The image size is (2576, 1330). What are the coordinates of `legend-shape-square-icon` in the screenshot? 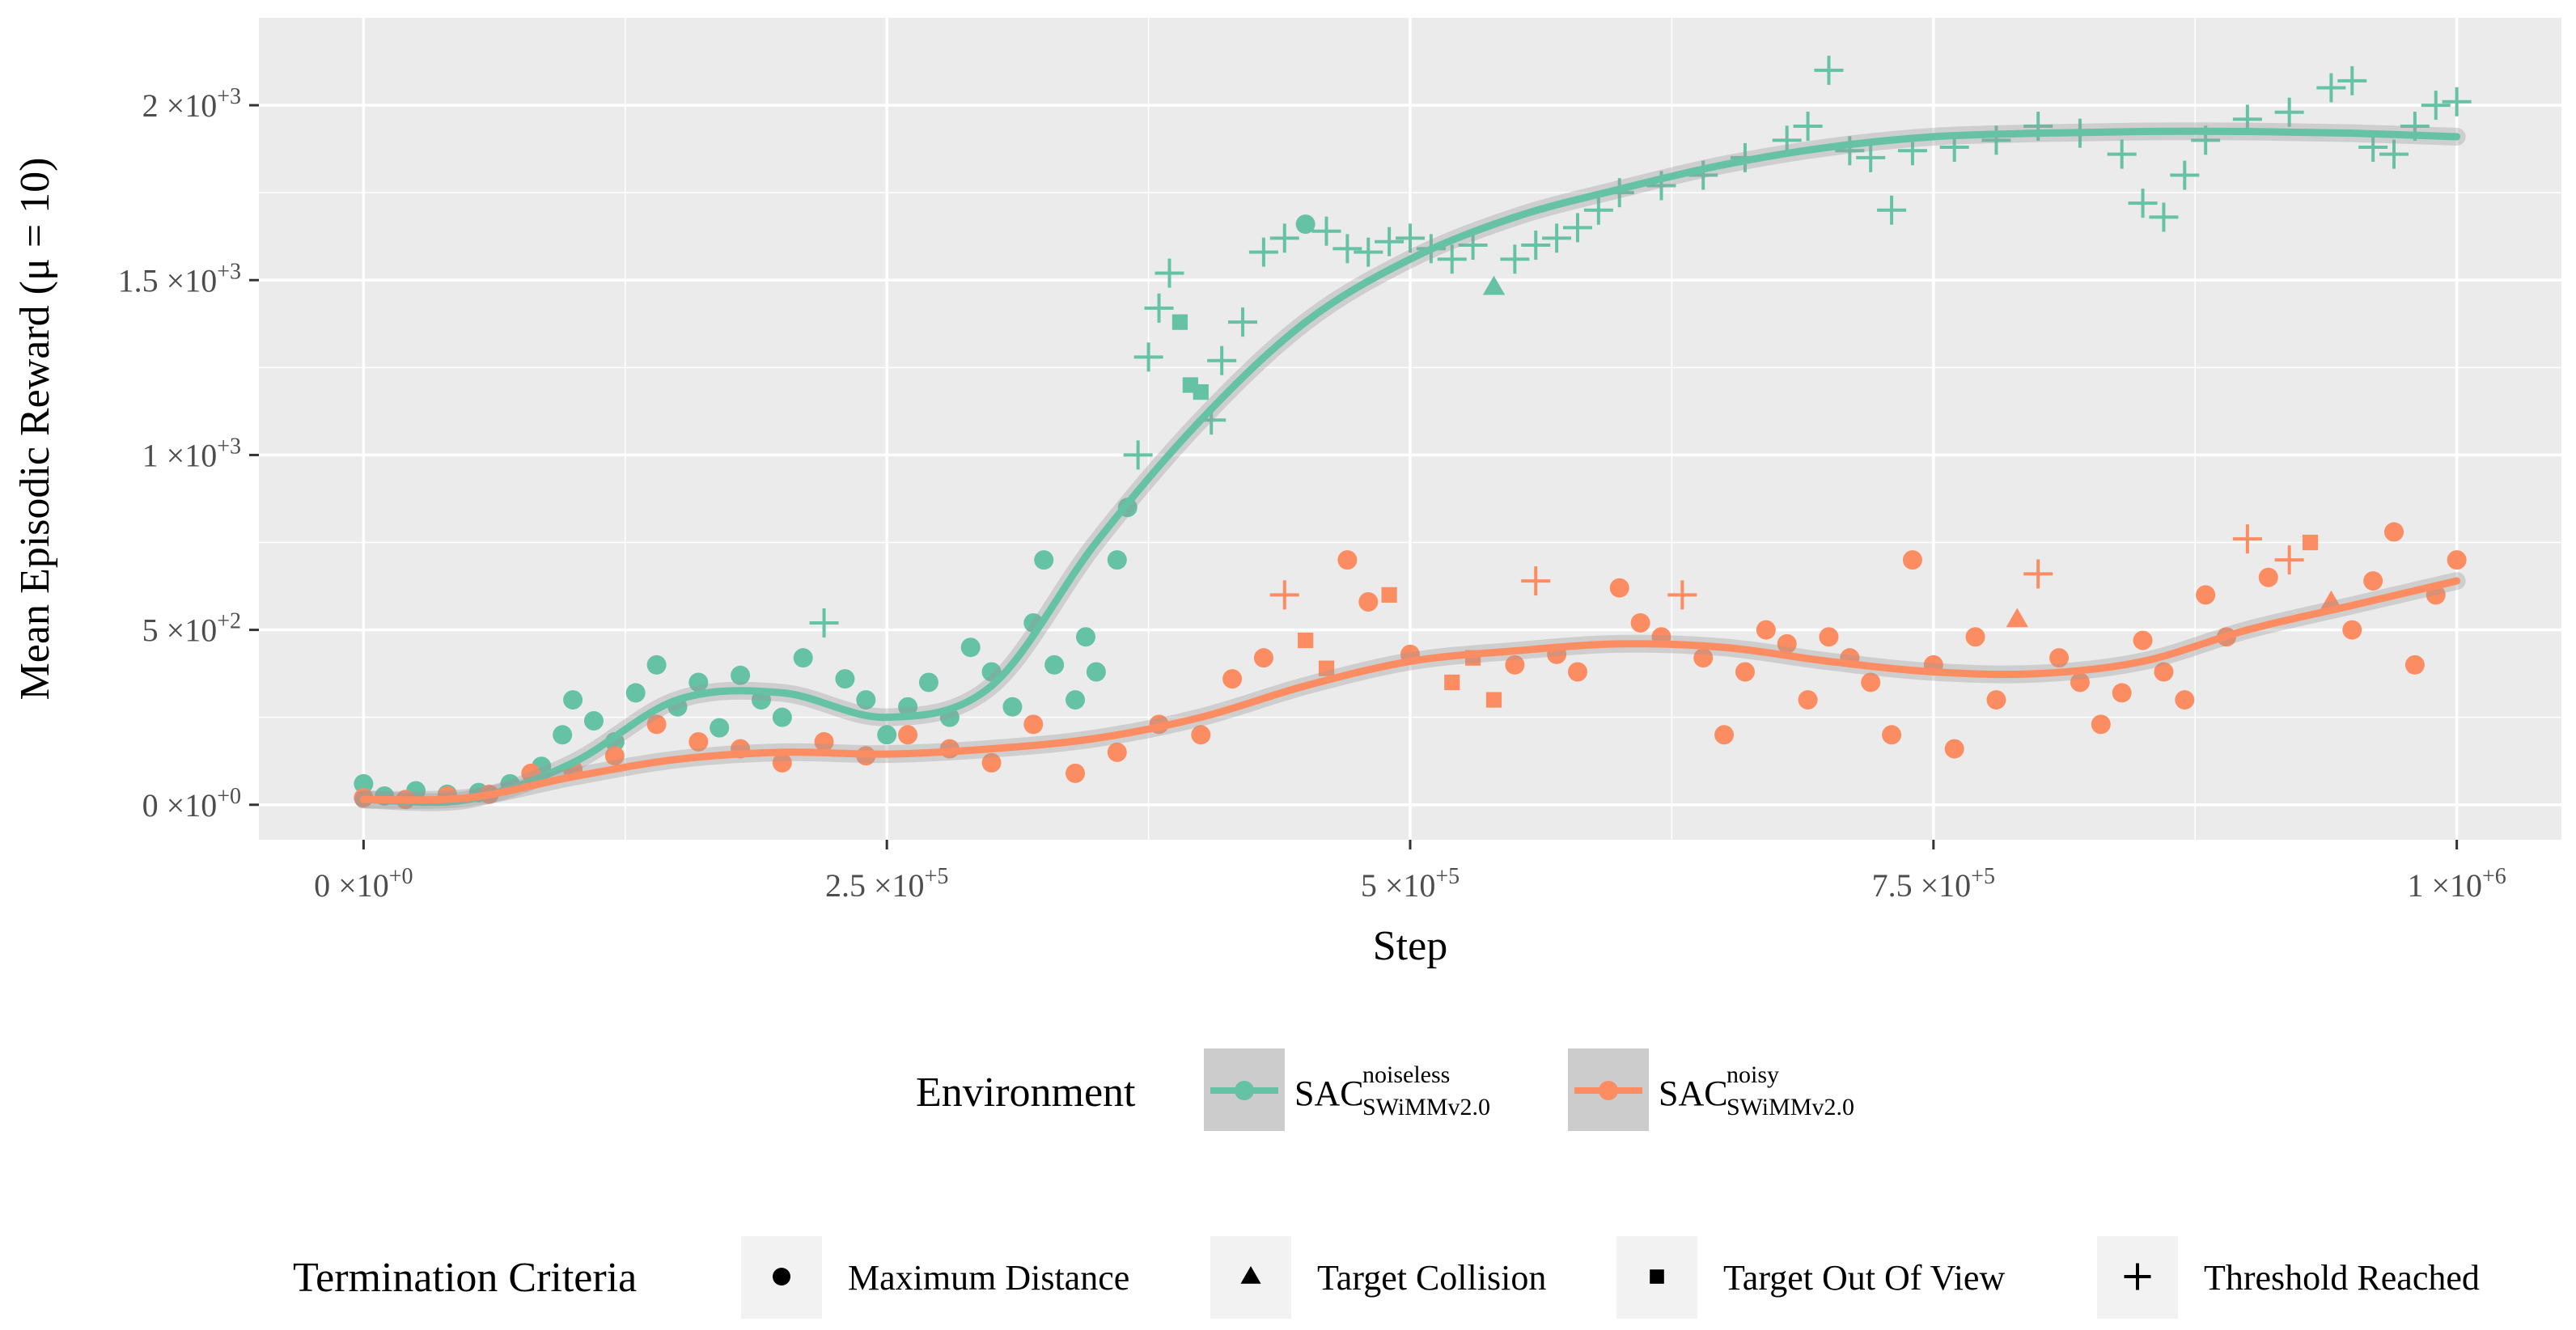 It's located at (1657, 1276).